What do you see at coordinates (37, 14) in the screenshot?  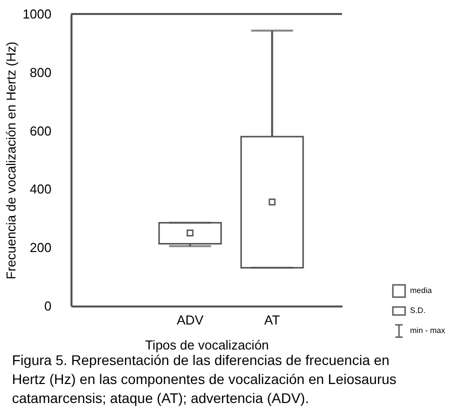 I see `y-tick-label: 1000` at bounding box center [37, 14].